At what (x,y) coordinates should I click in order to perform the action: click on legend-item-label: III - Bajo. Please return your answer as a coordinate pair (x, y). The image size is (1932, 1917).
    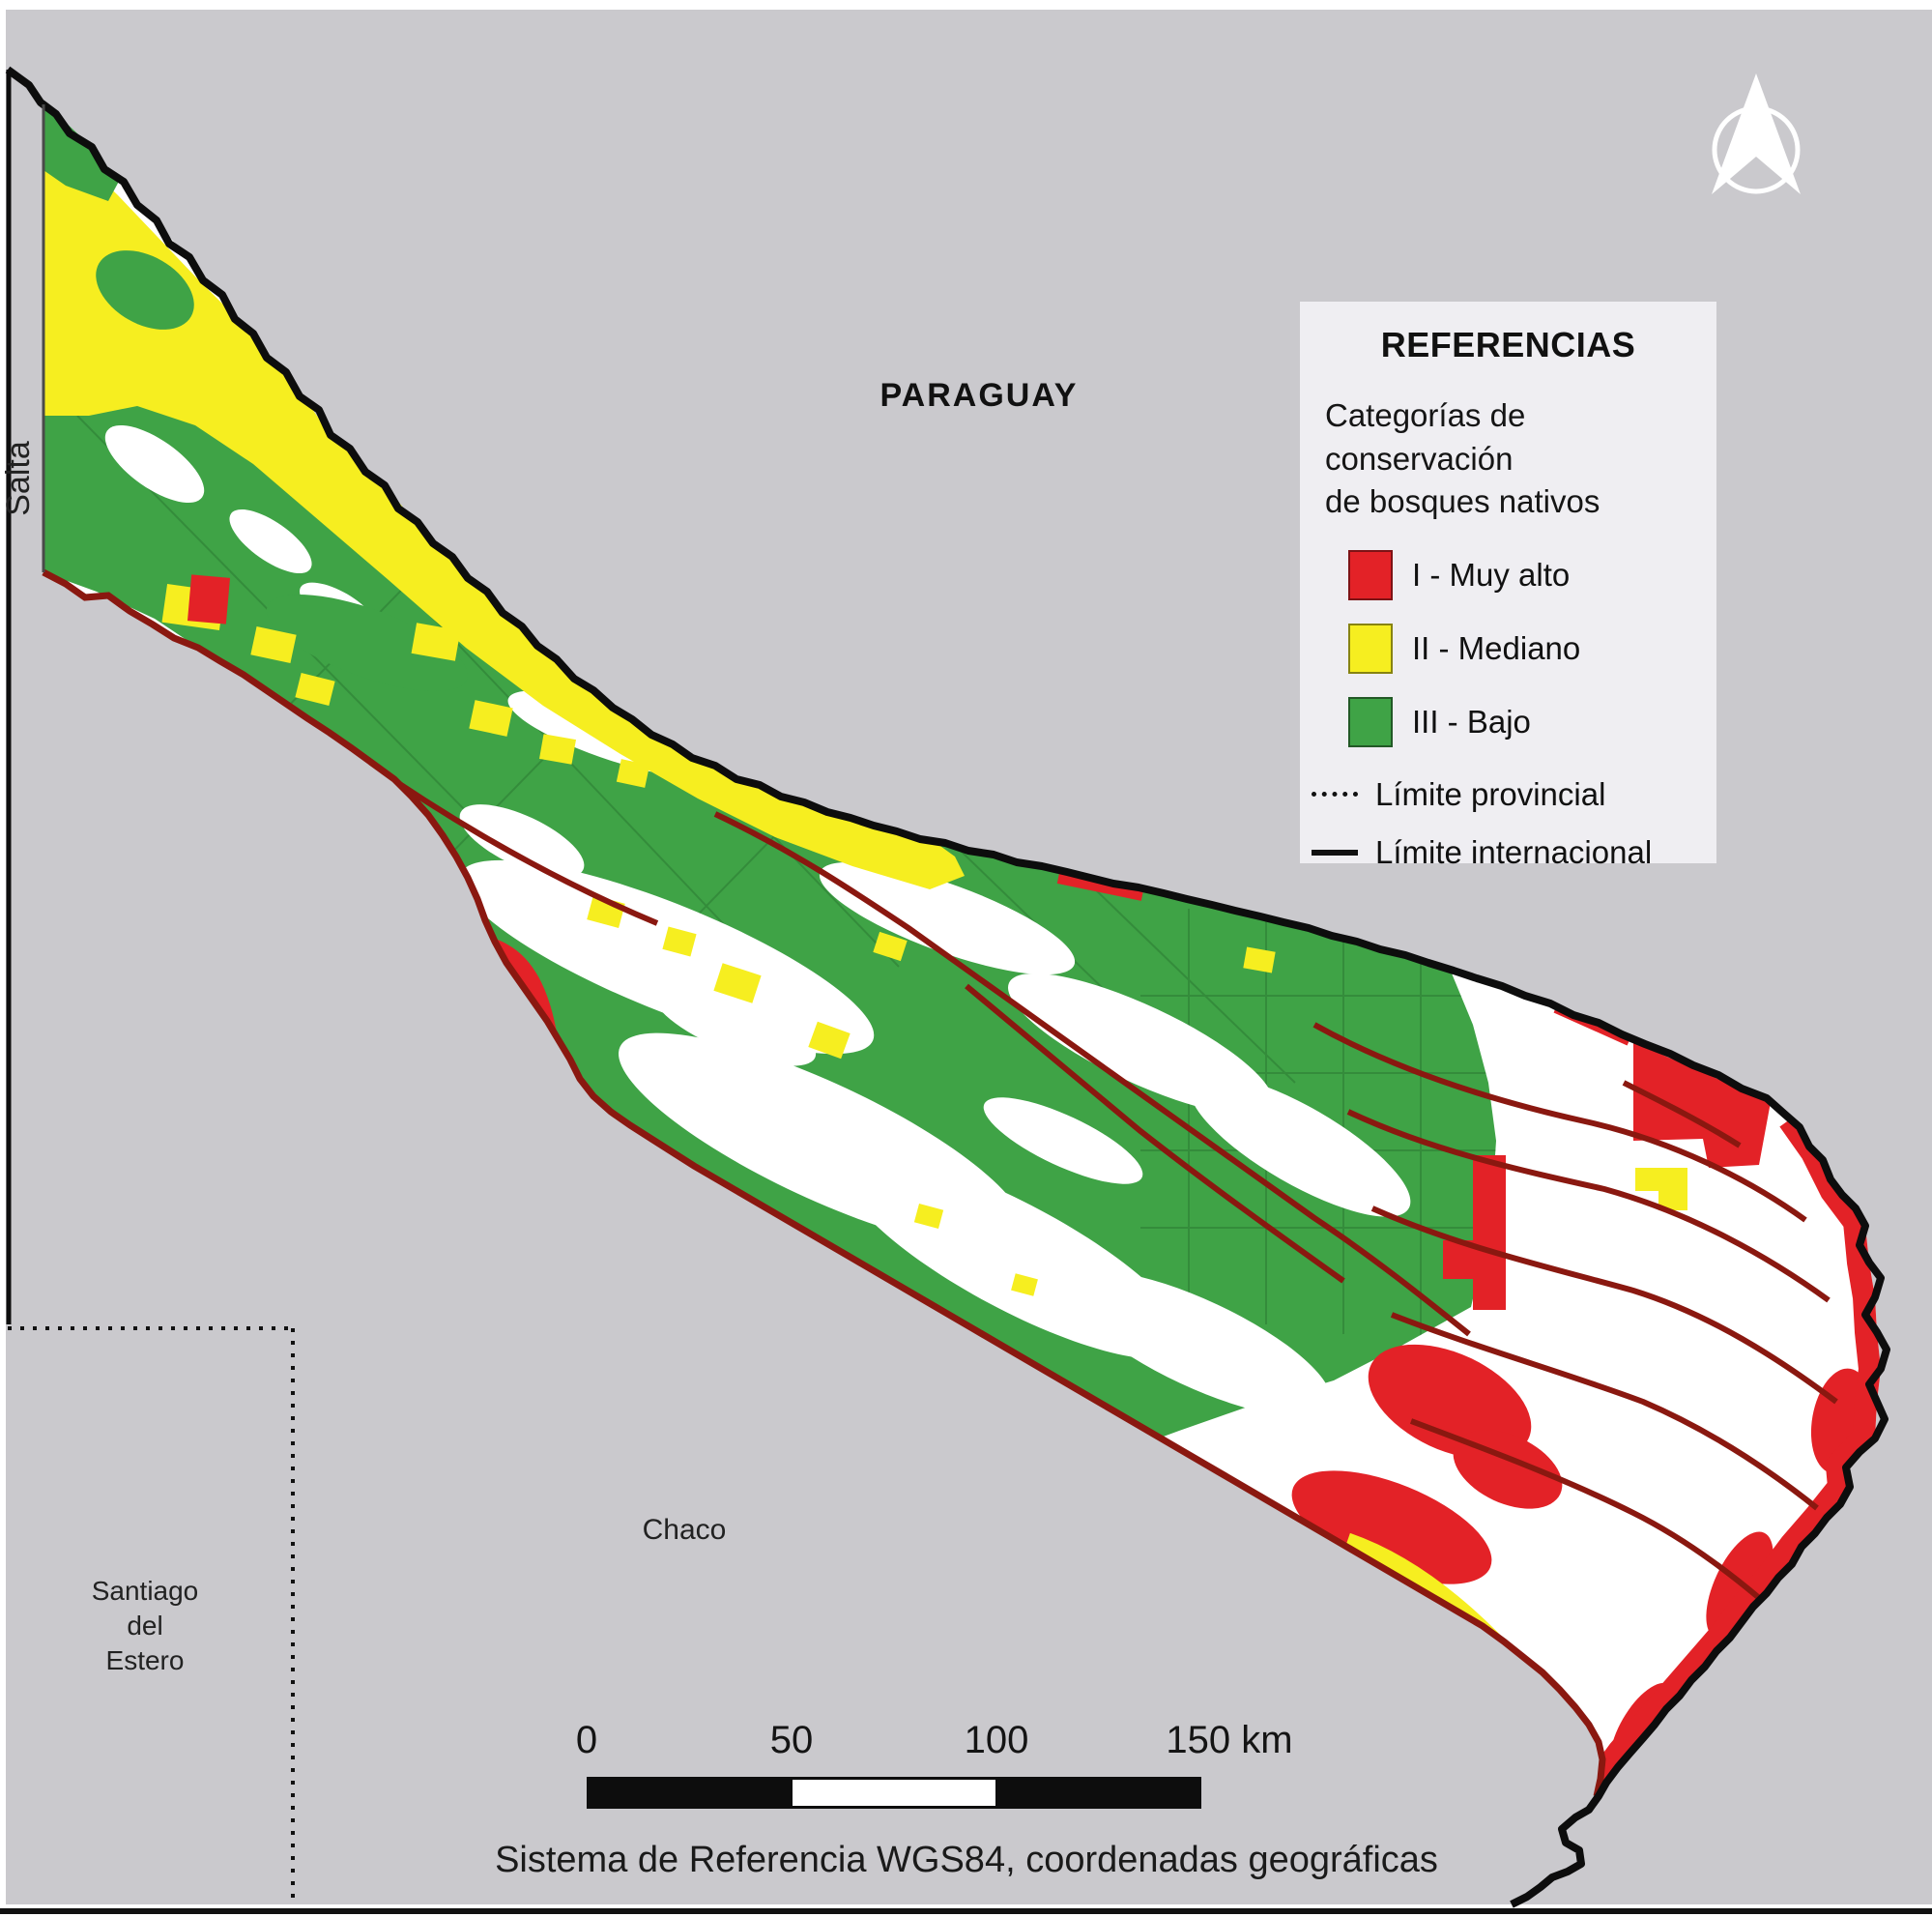
    Looking at the image, I should click on (1471, 722).